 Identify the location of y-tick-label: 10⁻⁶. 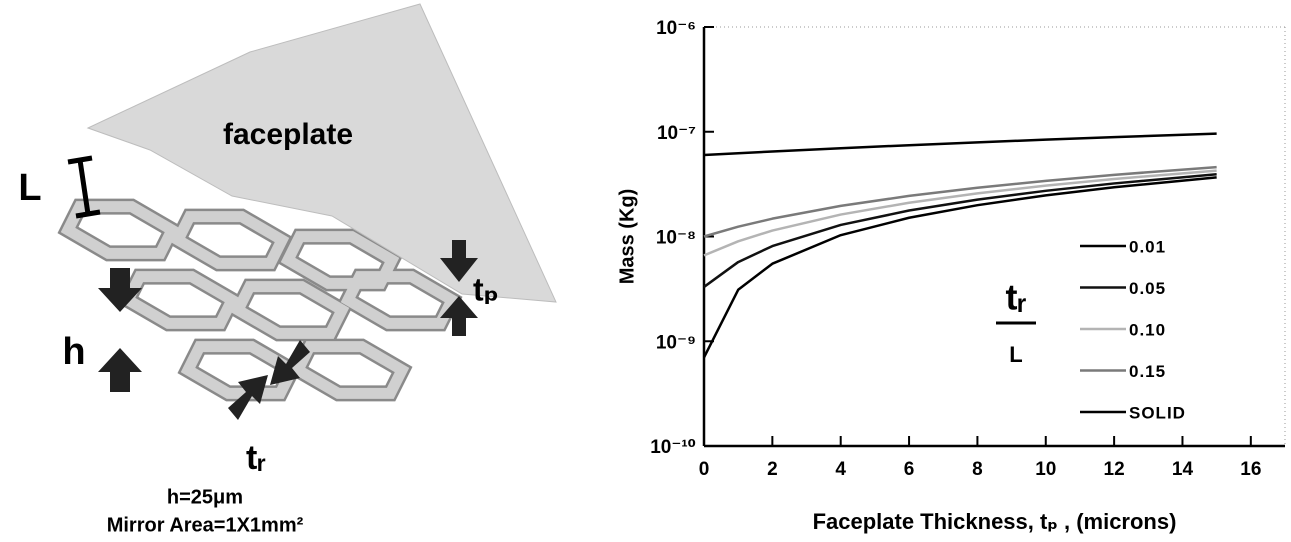
(676, 28).